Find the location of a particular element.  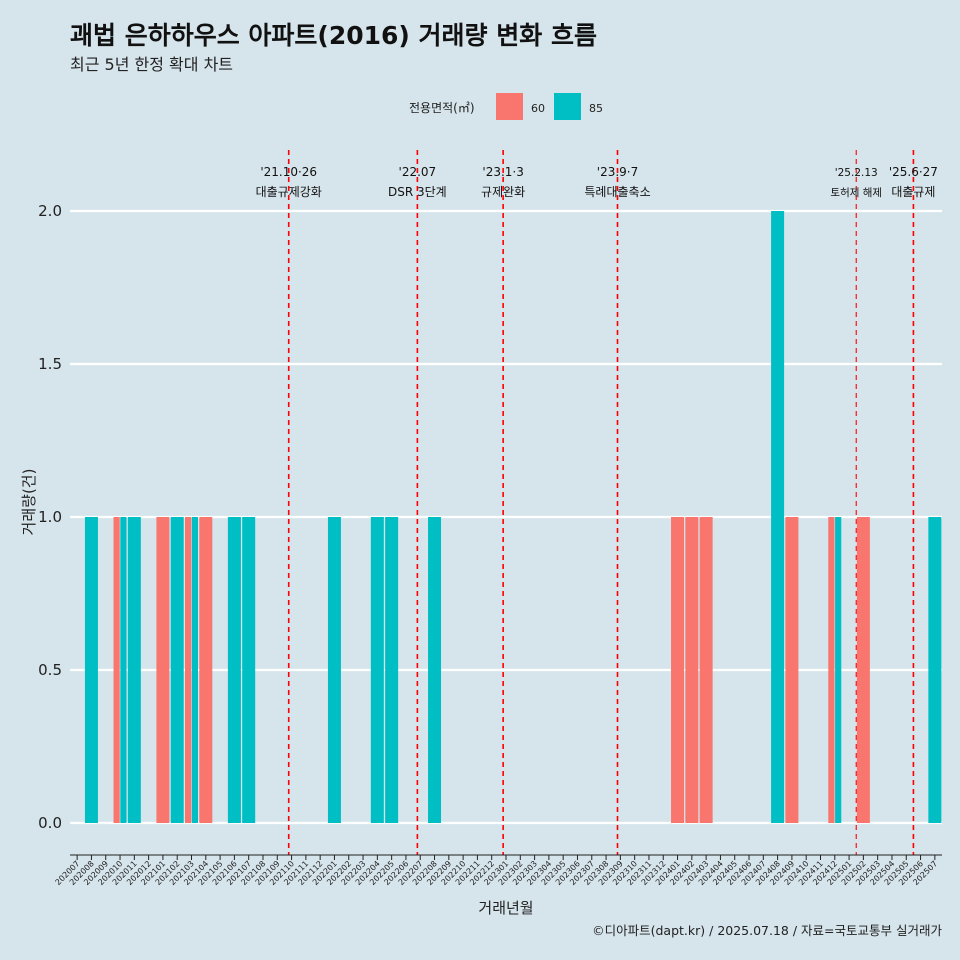

event-label: 대출규제강화 is located at coordinates (289, 192).